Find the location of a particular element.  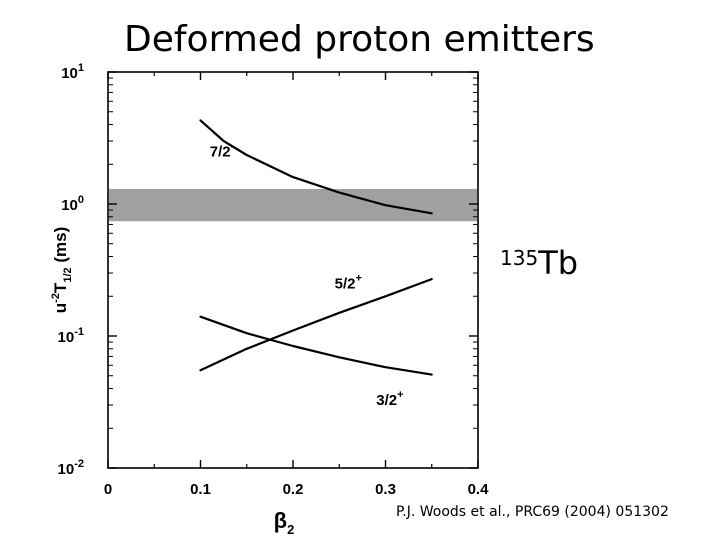

x-tick-label: 0.3 is located at coordinates (385, 489).